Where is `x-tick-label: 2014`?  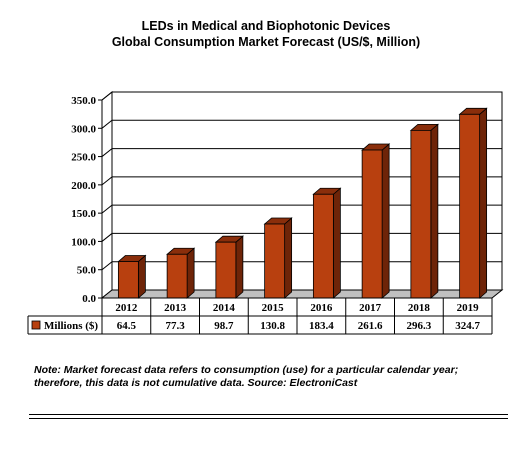
x-tick-label: 2014 is located at coordinates (224, 308).